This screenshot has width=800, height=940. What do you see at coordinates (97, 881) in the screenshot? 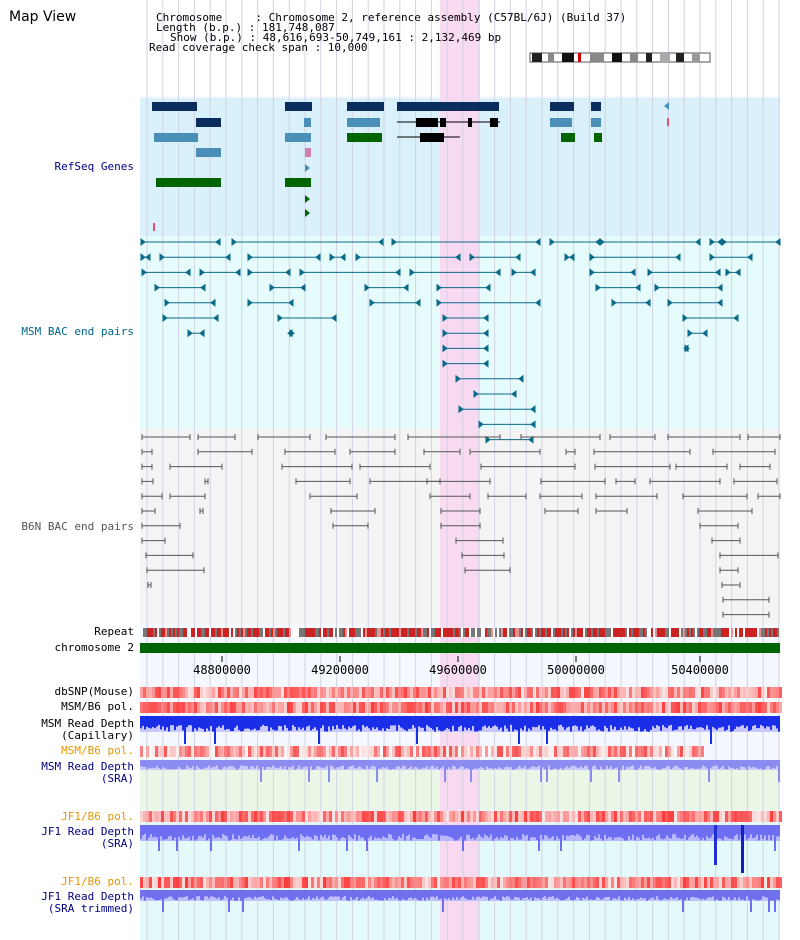
I see `track-label-jf1-b6-pol-2: JF1/B6 pol.` at bounding box center [97, 881].